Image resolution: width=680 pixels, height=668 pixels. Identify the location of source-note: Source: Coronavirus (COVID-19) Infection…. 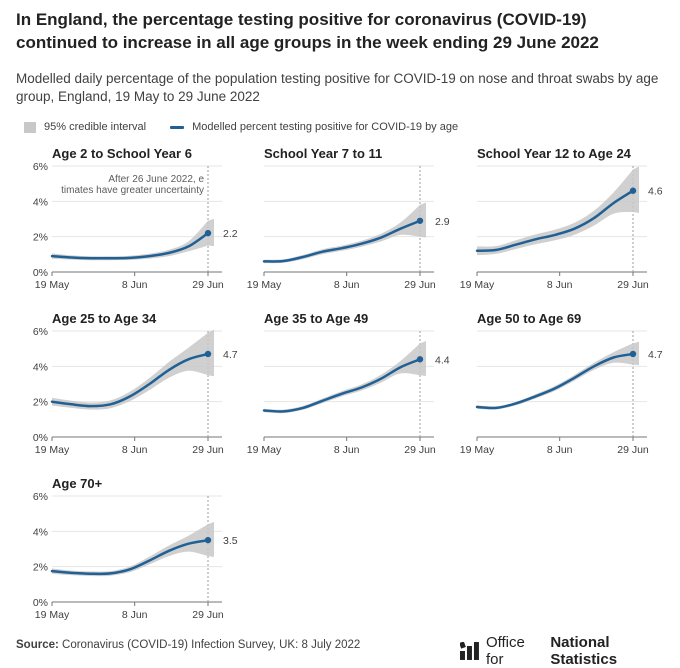
(188, 645).